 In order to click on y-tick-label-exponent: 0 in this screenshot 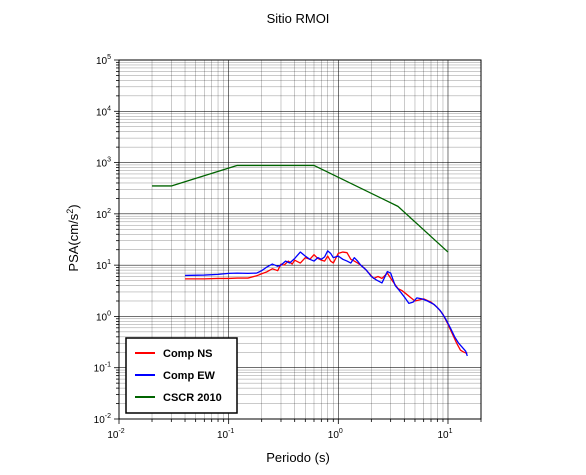, I will do `click(109, 313)`.